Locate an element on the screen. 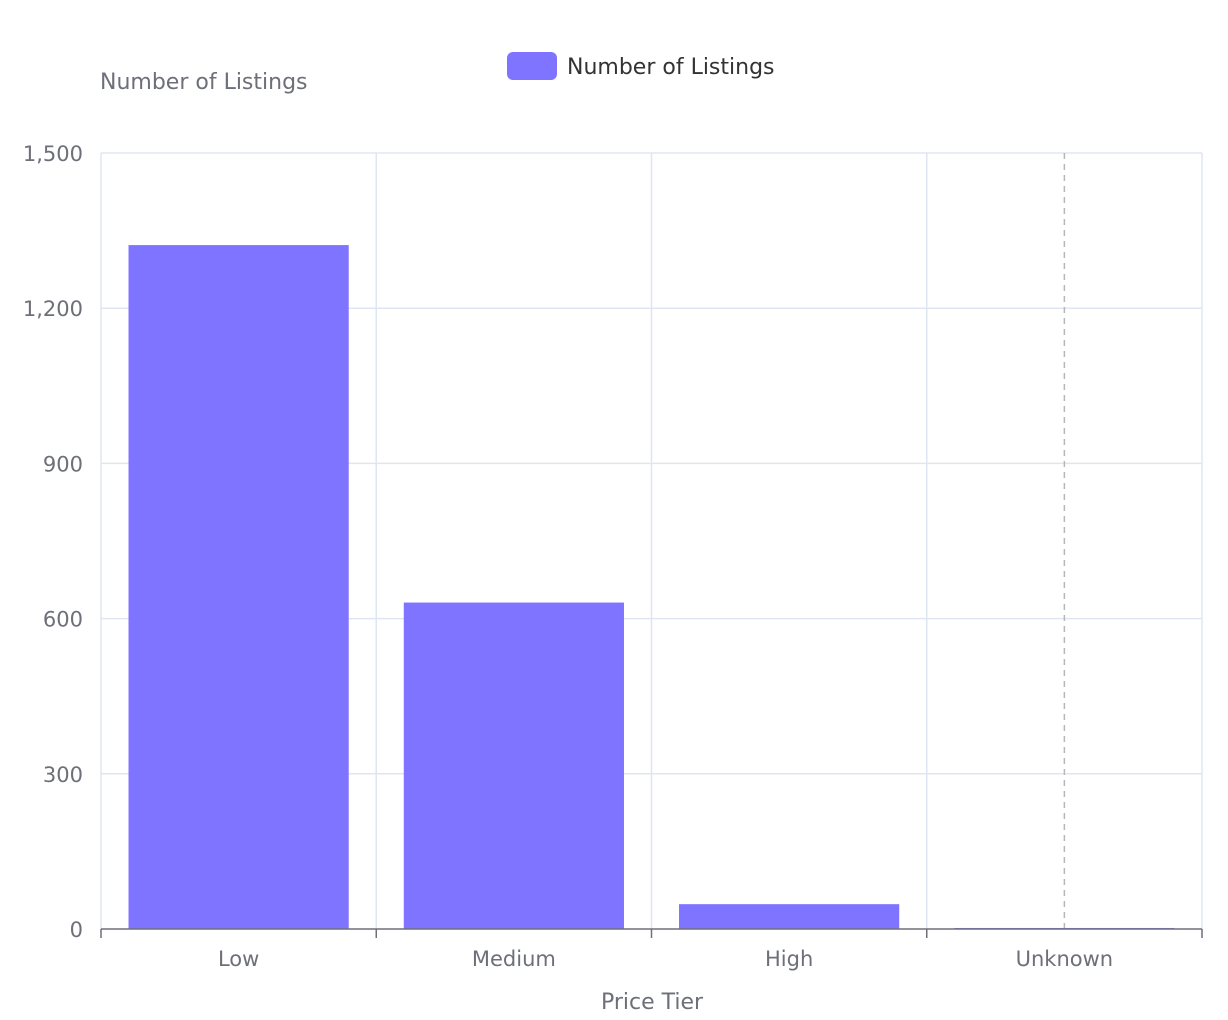 This screenshot has width=1228, height=1020. y-axis-title: Number of Listings is located at coordinates (204, 82).